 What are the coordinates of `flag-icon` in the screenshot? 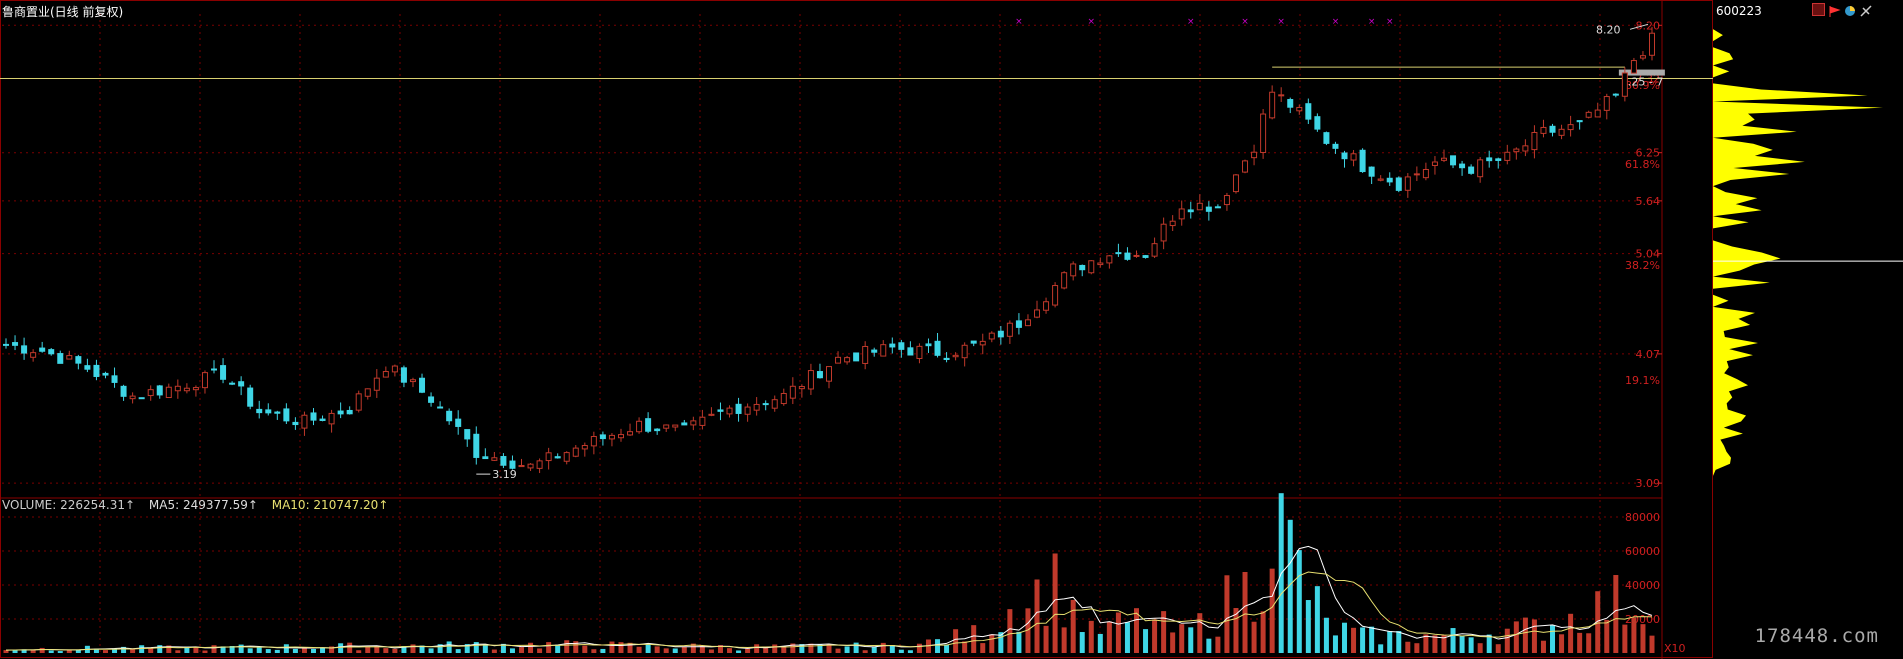 It's located at (1834, 10).